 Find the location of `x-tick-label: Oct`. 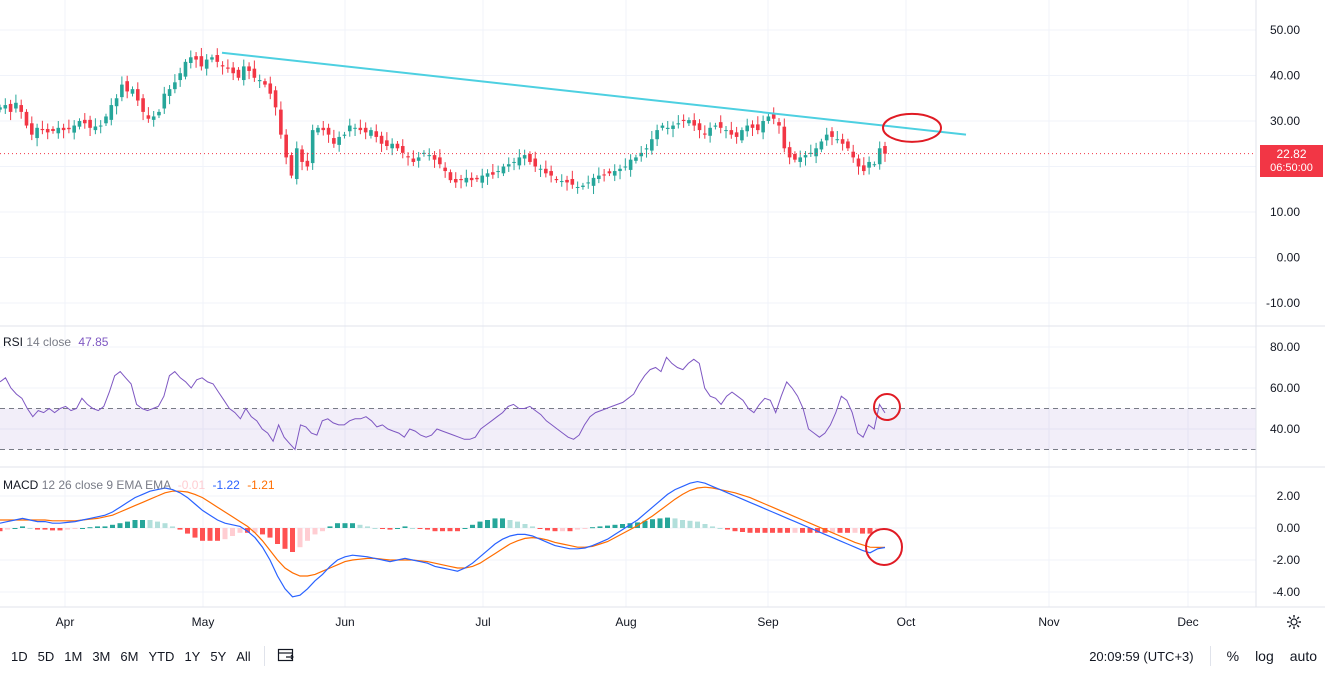

x-tick-label: Oct is located at coordinates (906, 622).